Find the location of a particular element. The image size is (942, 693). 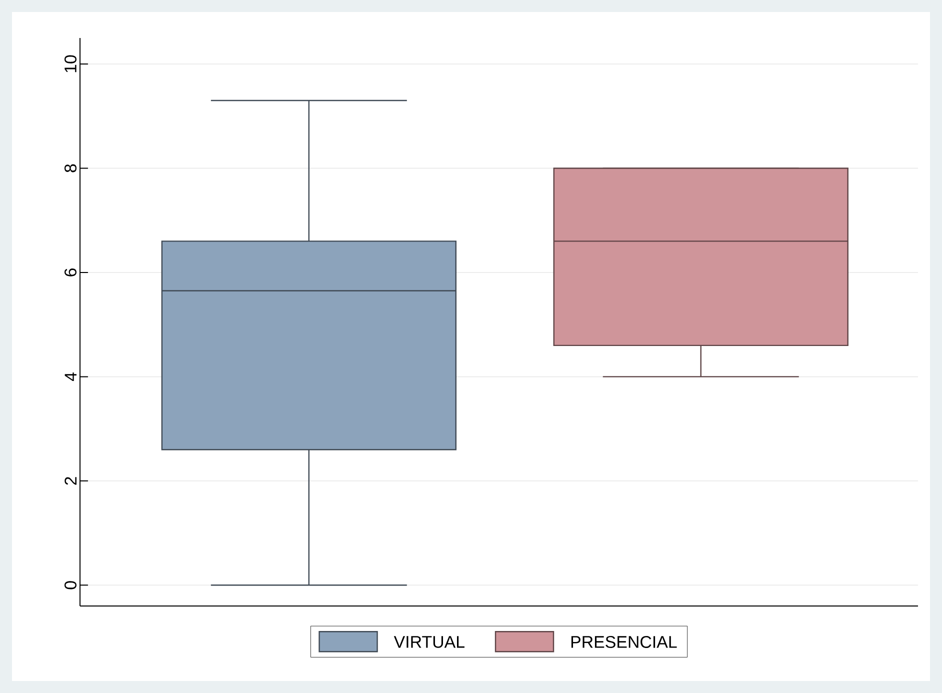

y-tick-label: 2 is located at coordinates (70, 481).